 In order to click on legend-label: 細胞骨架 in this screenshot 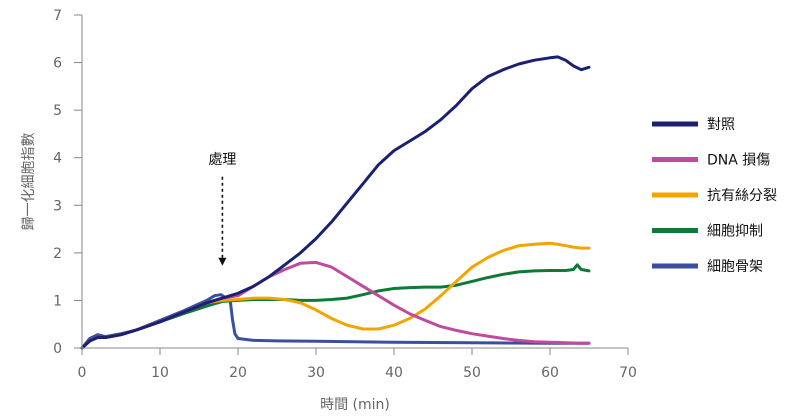, I will do `click(735, 267)`.